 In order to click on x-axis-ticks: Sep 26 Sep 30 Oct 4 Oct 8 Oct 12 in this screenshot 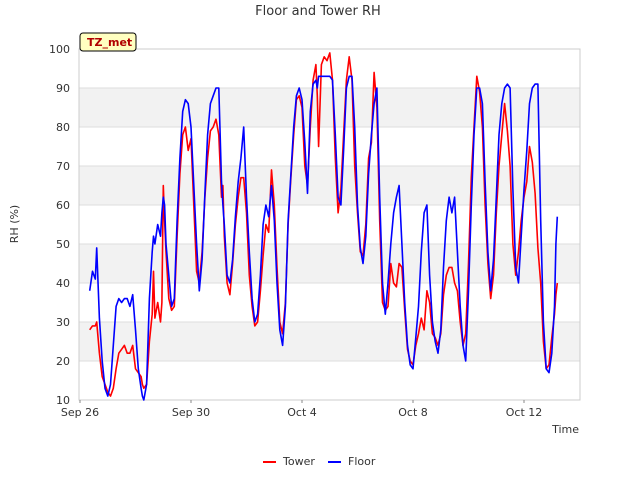, I will do `click(301, 409)`.